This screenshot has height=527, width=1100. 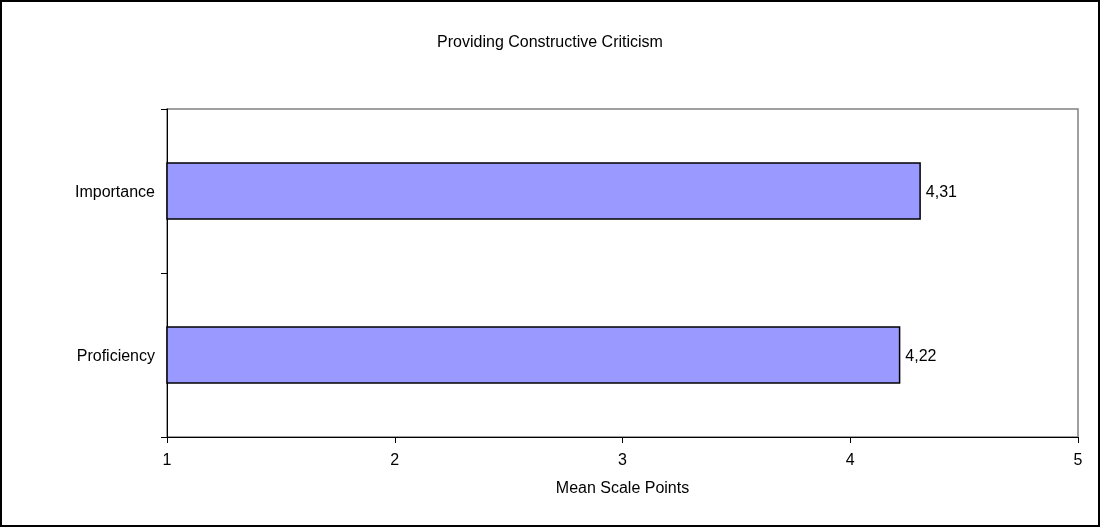 What do you see at coordinates (115, 355) in the screenshot?
I see `y-tick-label: Proficiency` at bounding box center [115, 355].